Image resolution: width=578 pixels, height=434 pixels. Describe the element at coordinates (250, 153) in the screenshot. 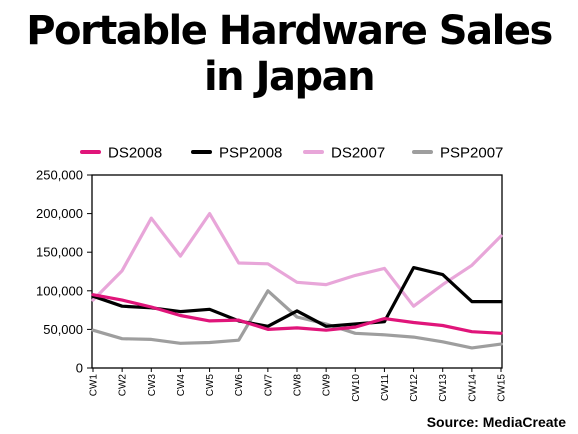

I see `legend-label-psp2008: PSP2008` at that location.